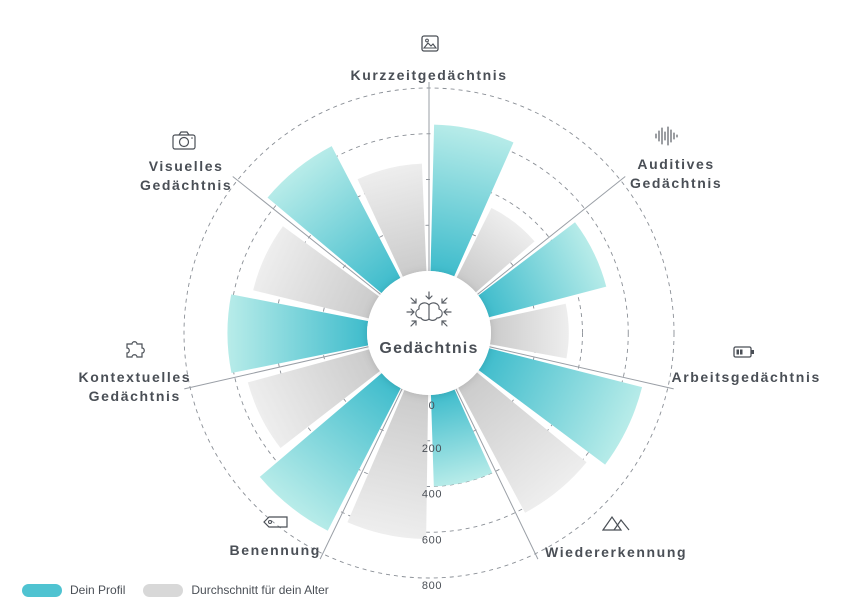  I want to click on mountains-icon, so click(616, 522).